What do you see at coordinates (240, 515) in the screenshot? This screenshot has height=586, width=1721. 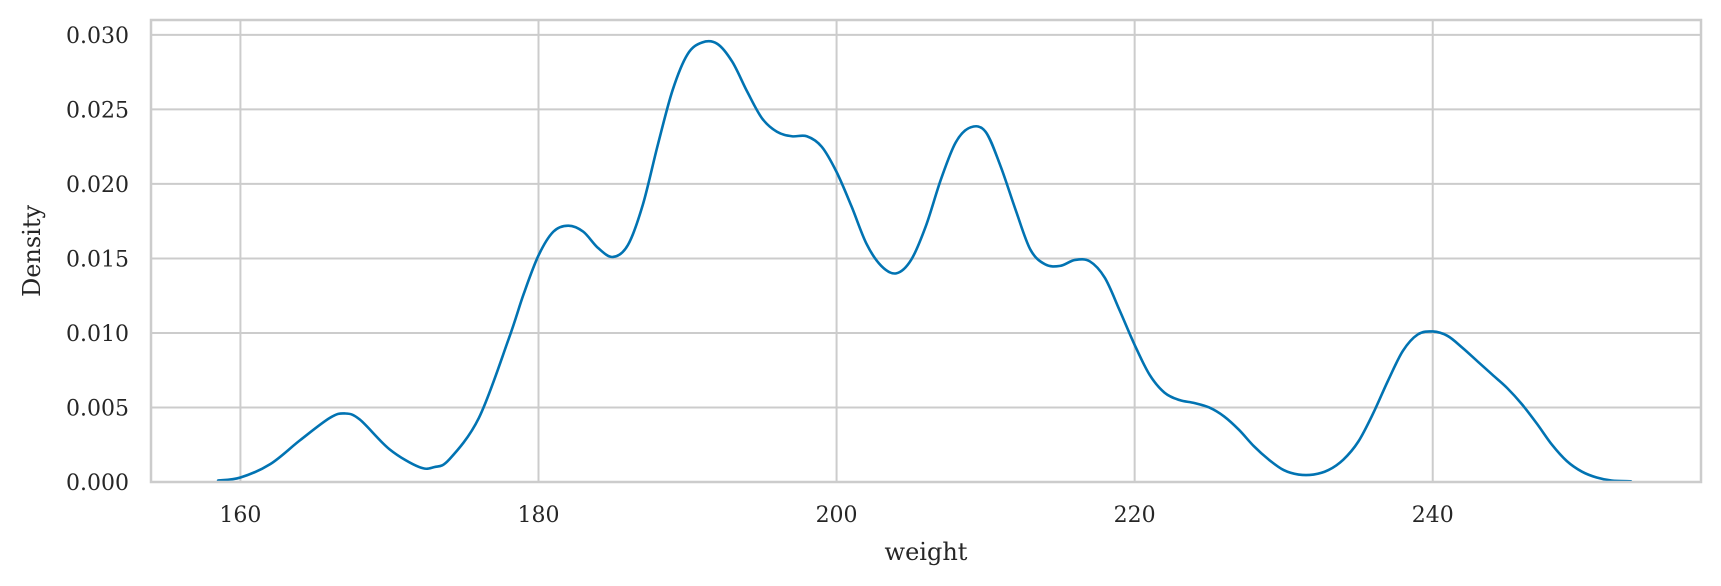 I see `x-tick-label: 160` at bounding box center [240, 515].